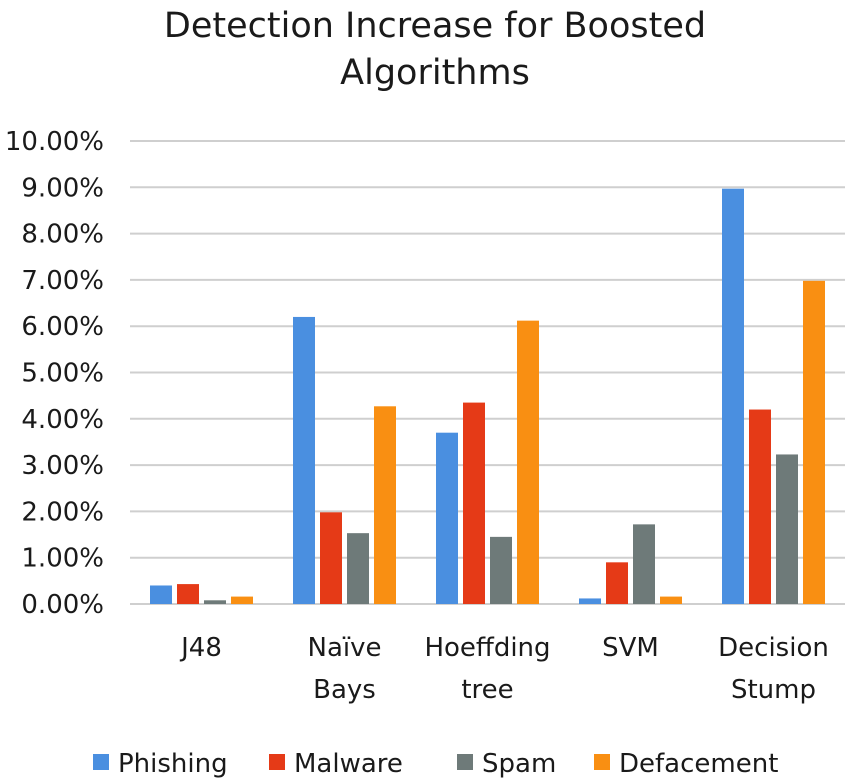  Describe the element at coordinates (200, 648) in the screenshot. I see `x-category-label: J48` at that location.